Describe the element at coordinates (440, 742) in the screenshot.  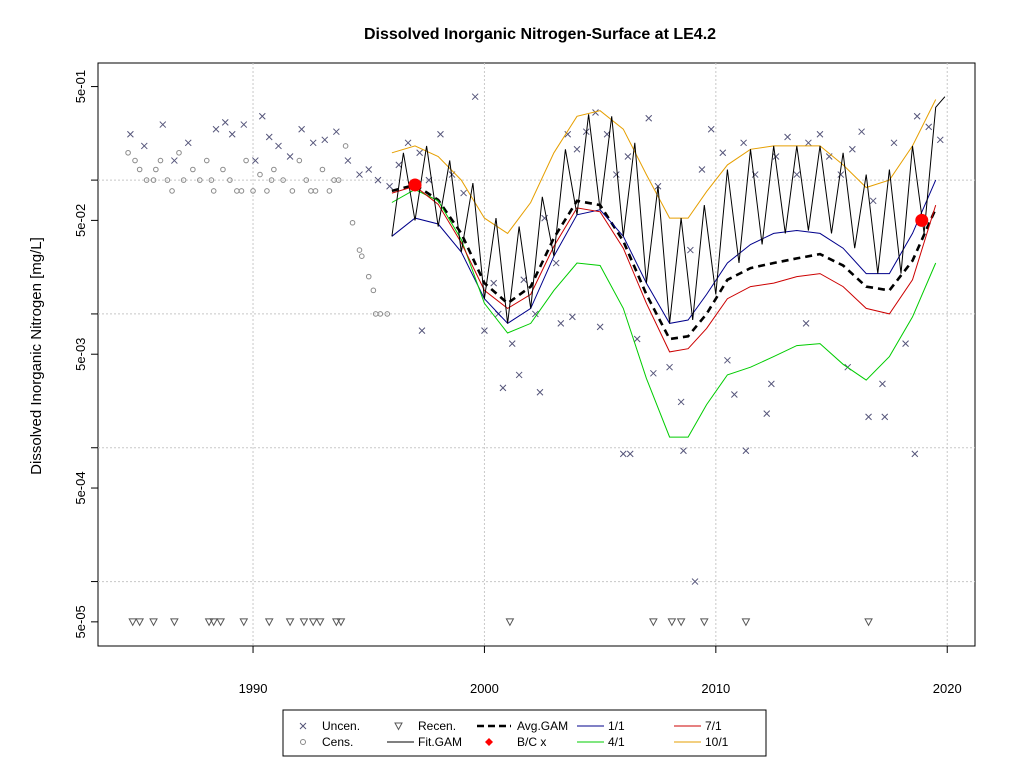
I see `legend-label: Fit.GAM` at that location.